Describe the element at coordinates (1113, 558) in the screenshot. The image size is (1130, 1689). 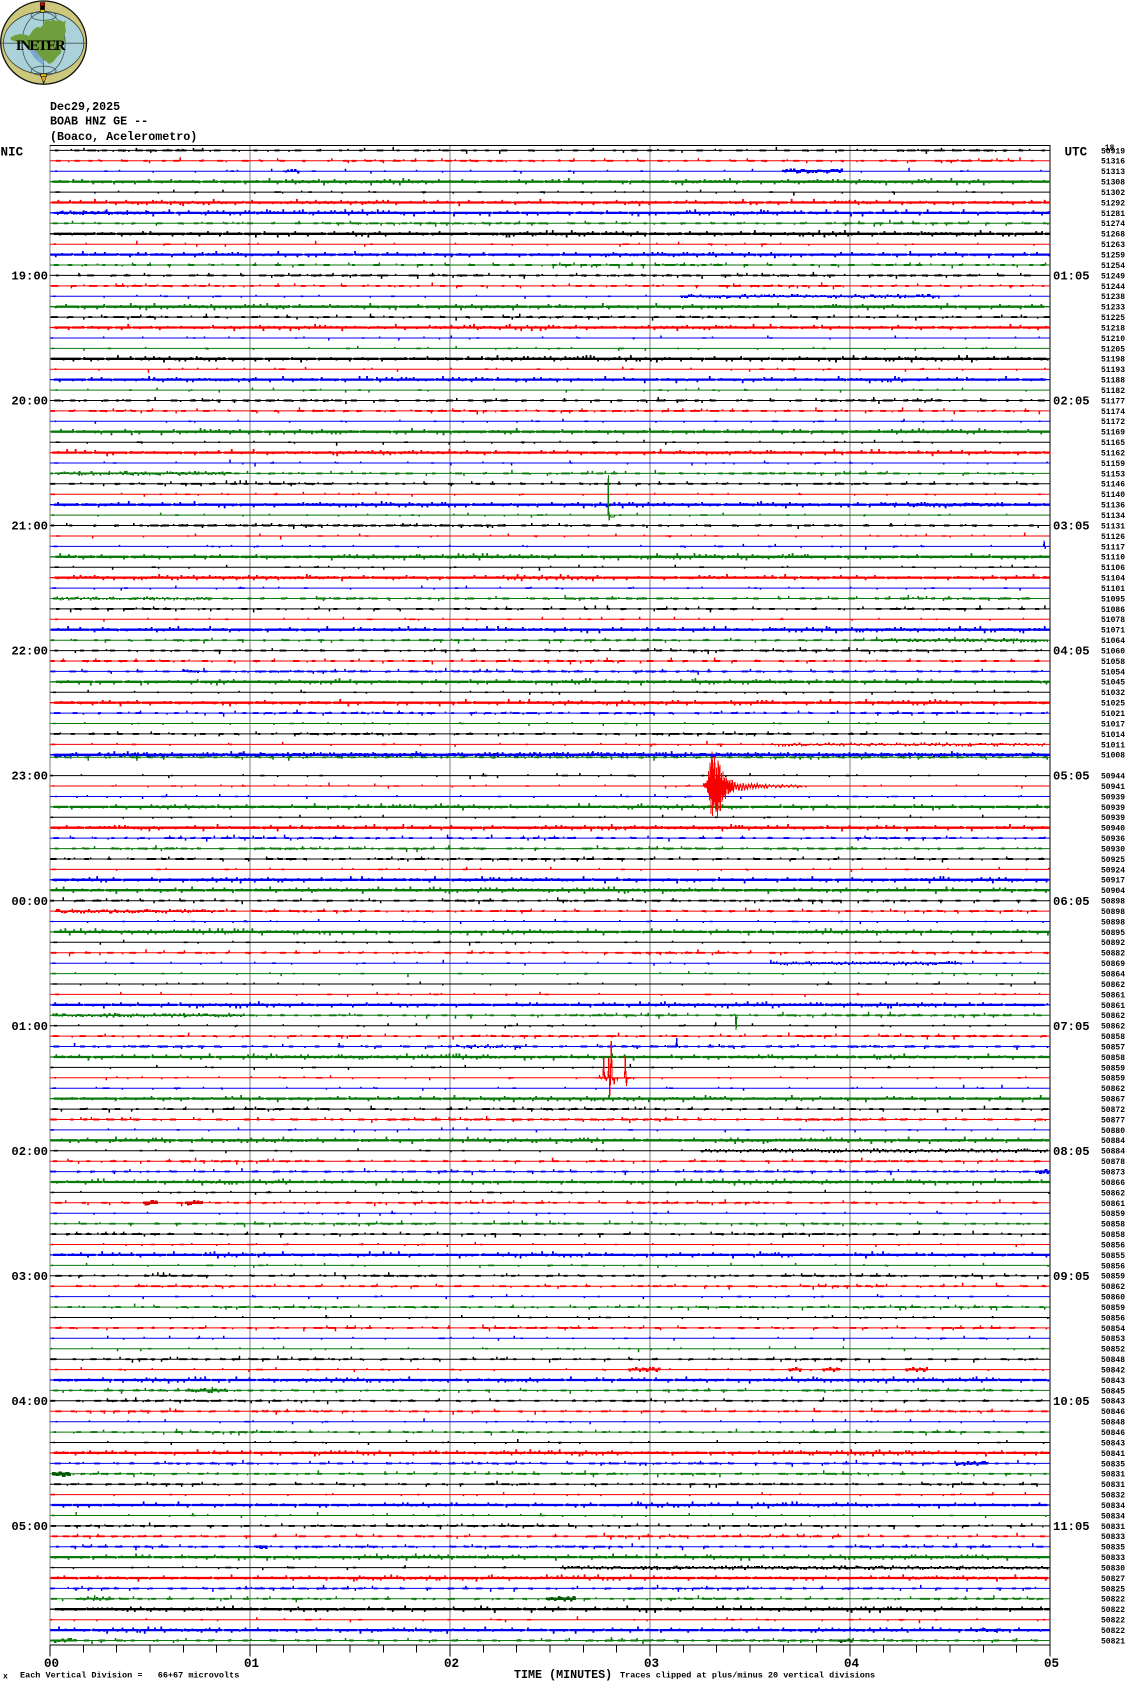
I see `svg-text: 51110` at that location.